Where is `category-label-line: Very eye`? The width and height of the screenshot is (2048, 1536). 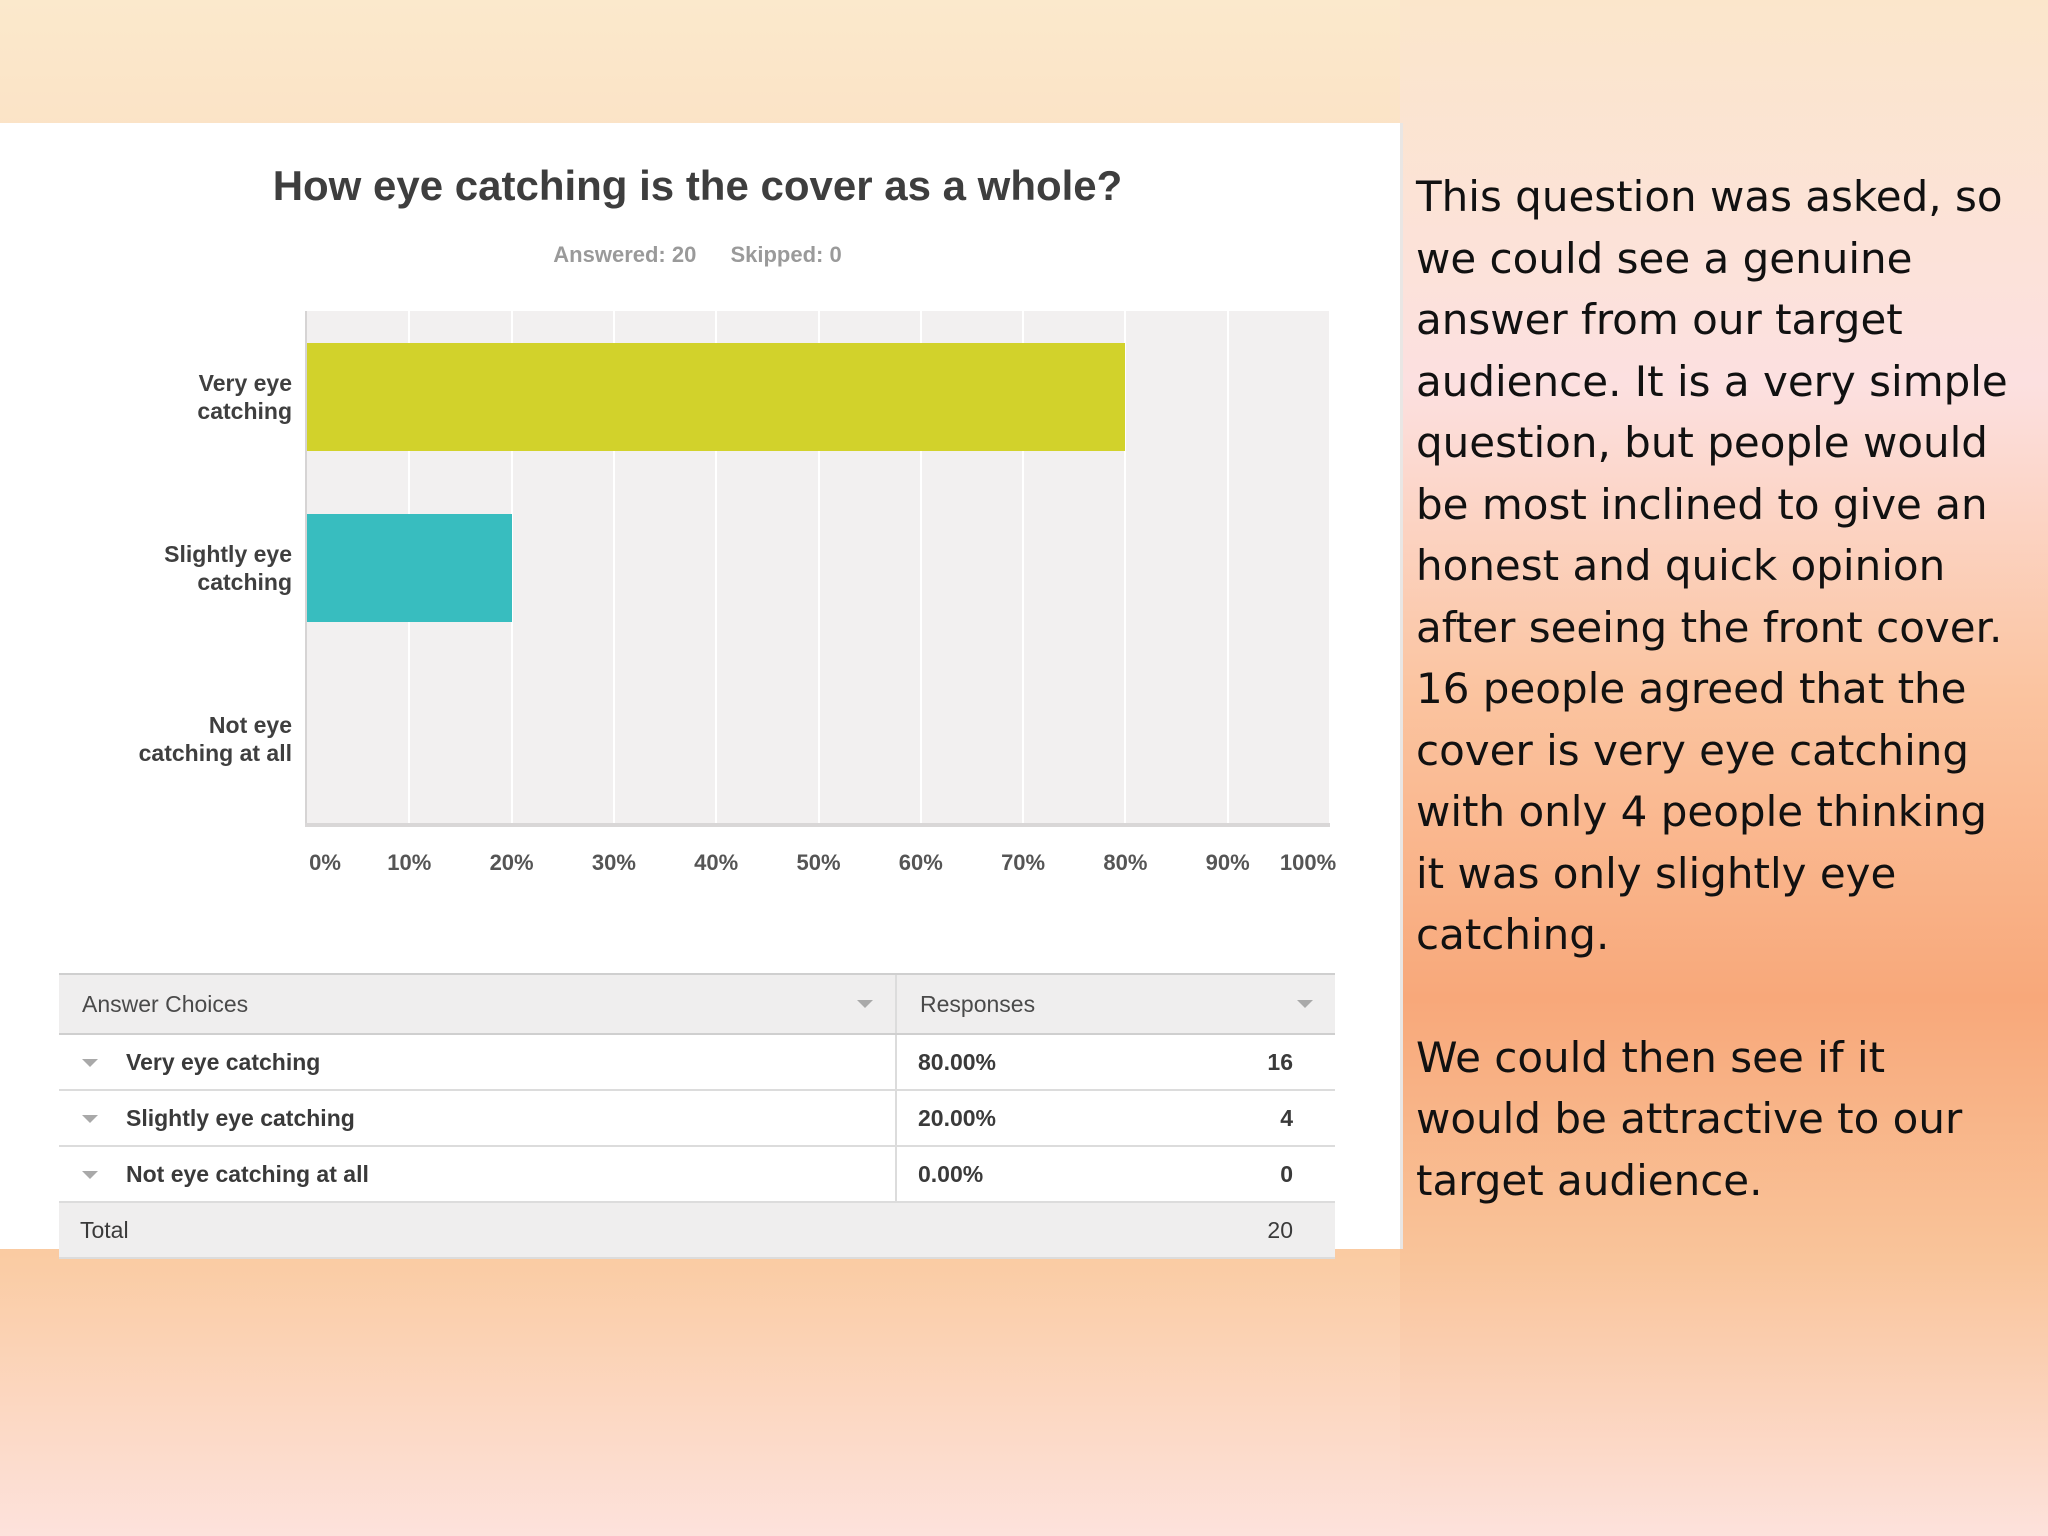 category-label-line: Very eye is located at coordinates (245, 382).